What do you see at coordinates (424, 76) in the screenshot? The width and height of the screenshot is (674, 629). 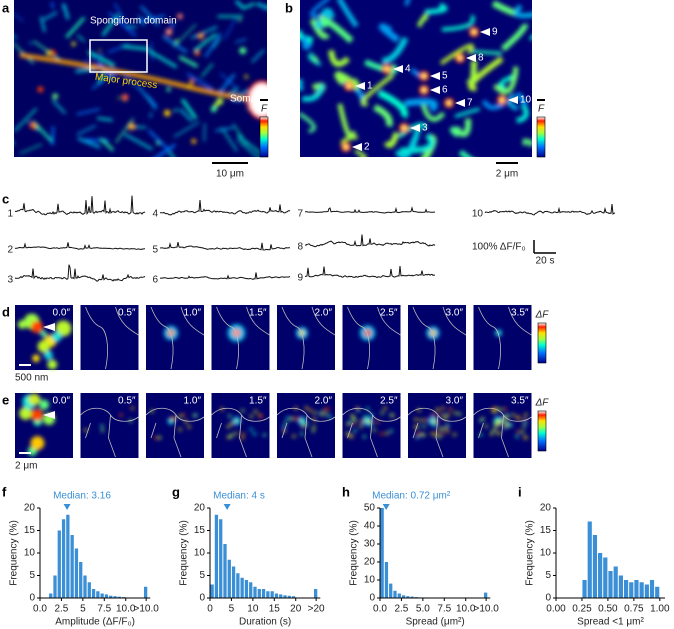 I see `hotspot-core` at bounding box center [424, 76].